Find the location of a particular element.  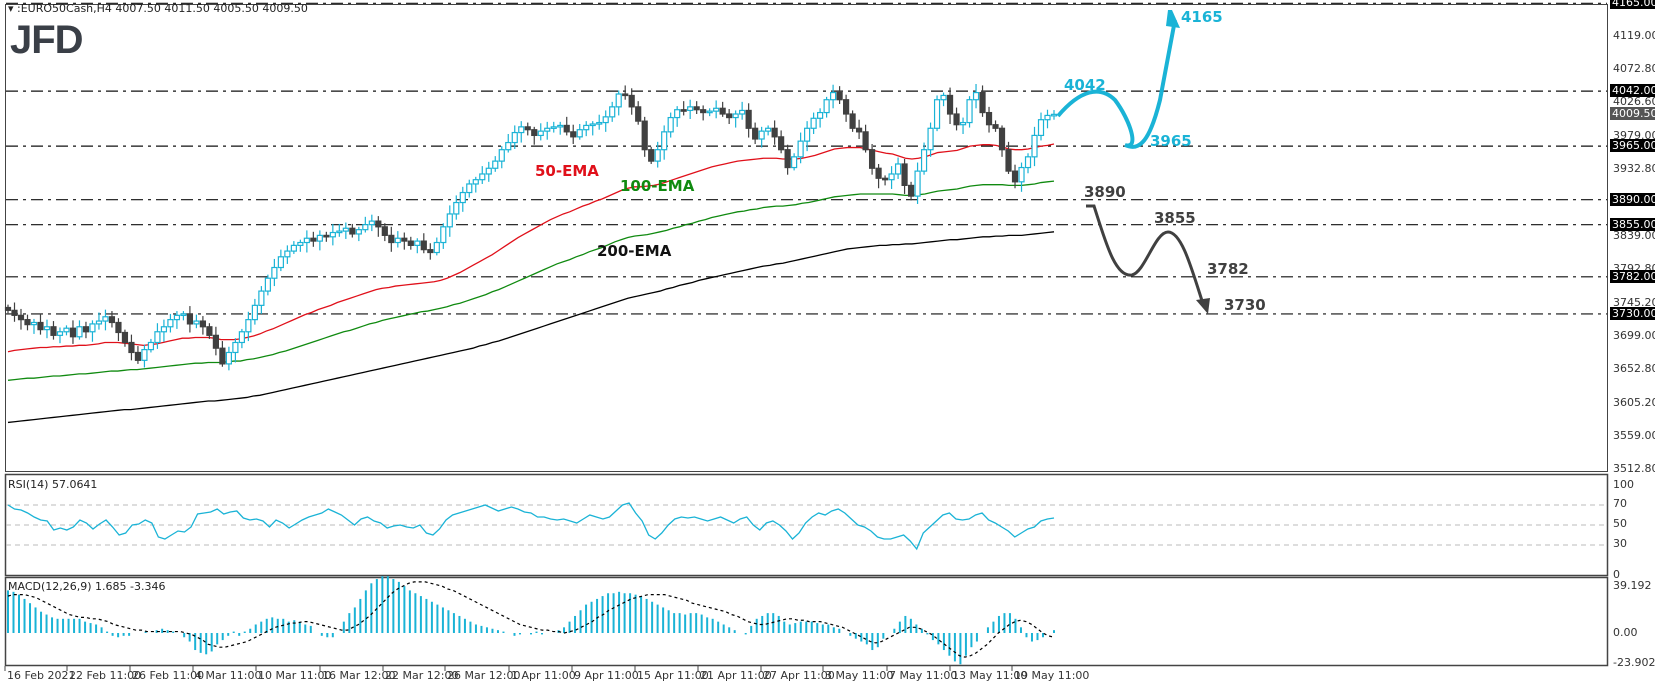

time-tick: 21 Apr 11:00 is located at coordinates (736, 675).